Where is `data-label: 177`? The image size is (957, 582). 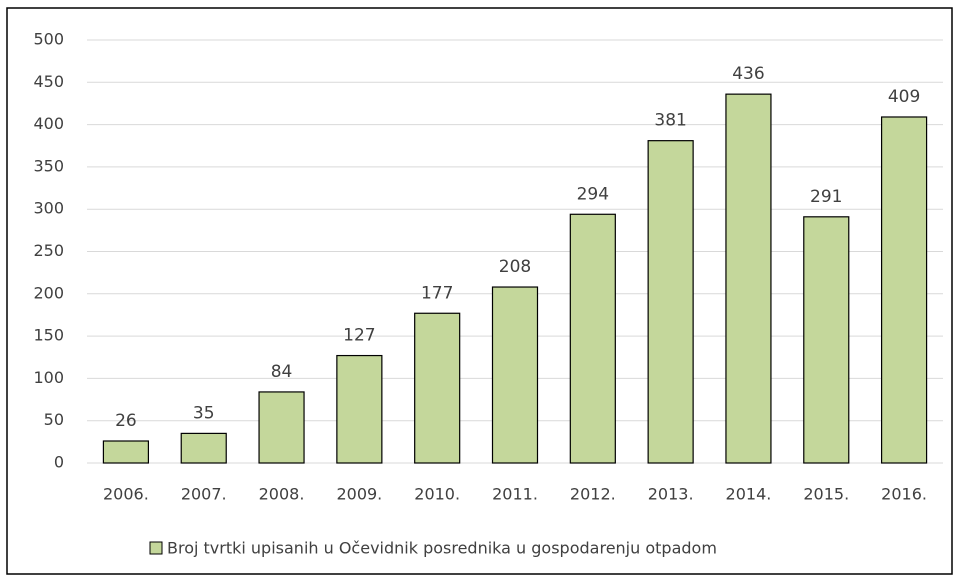 data-label: 177 is located at coordinates (437, 293).